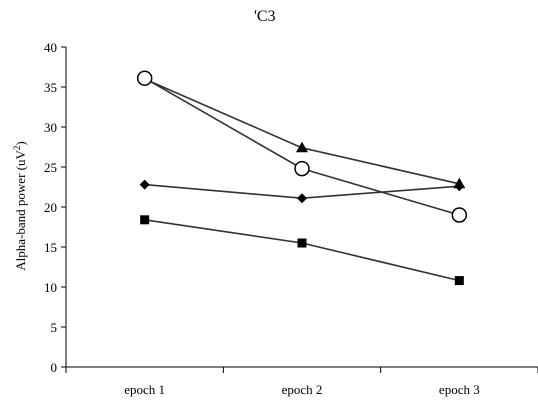  I want to click on chart-title: 'C3, so click(265, 16).